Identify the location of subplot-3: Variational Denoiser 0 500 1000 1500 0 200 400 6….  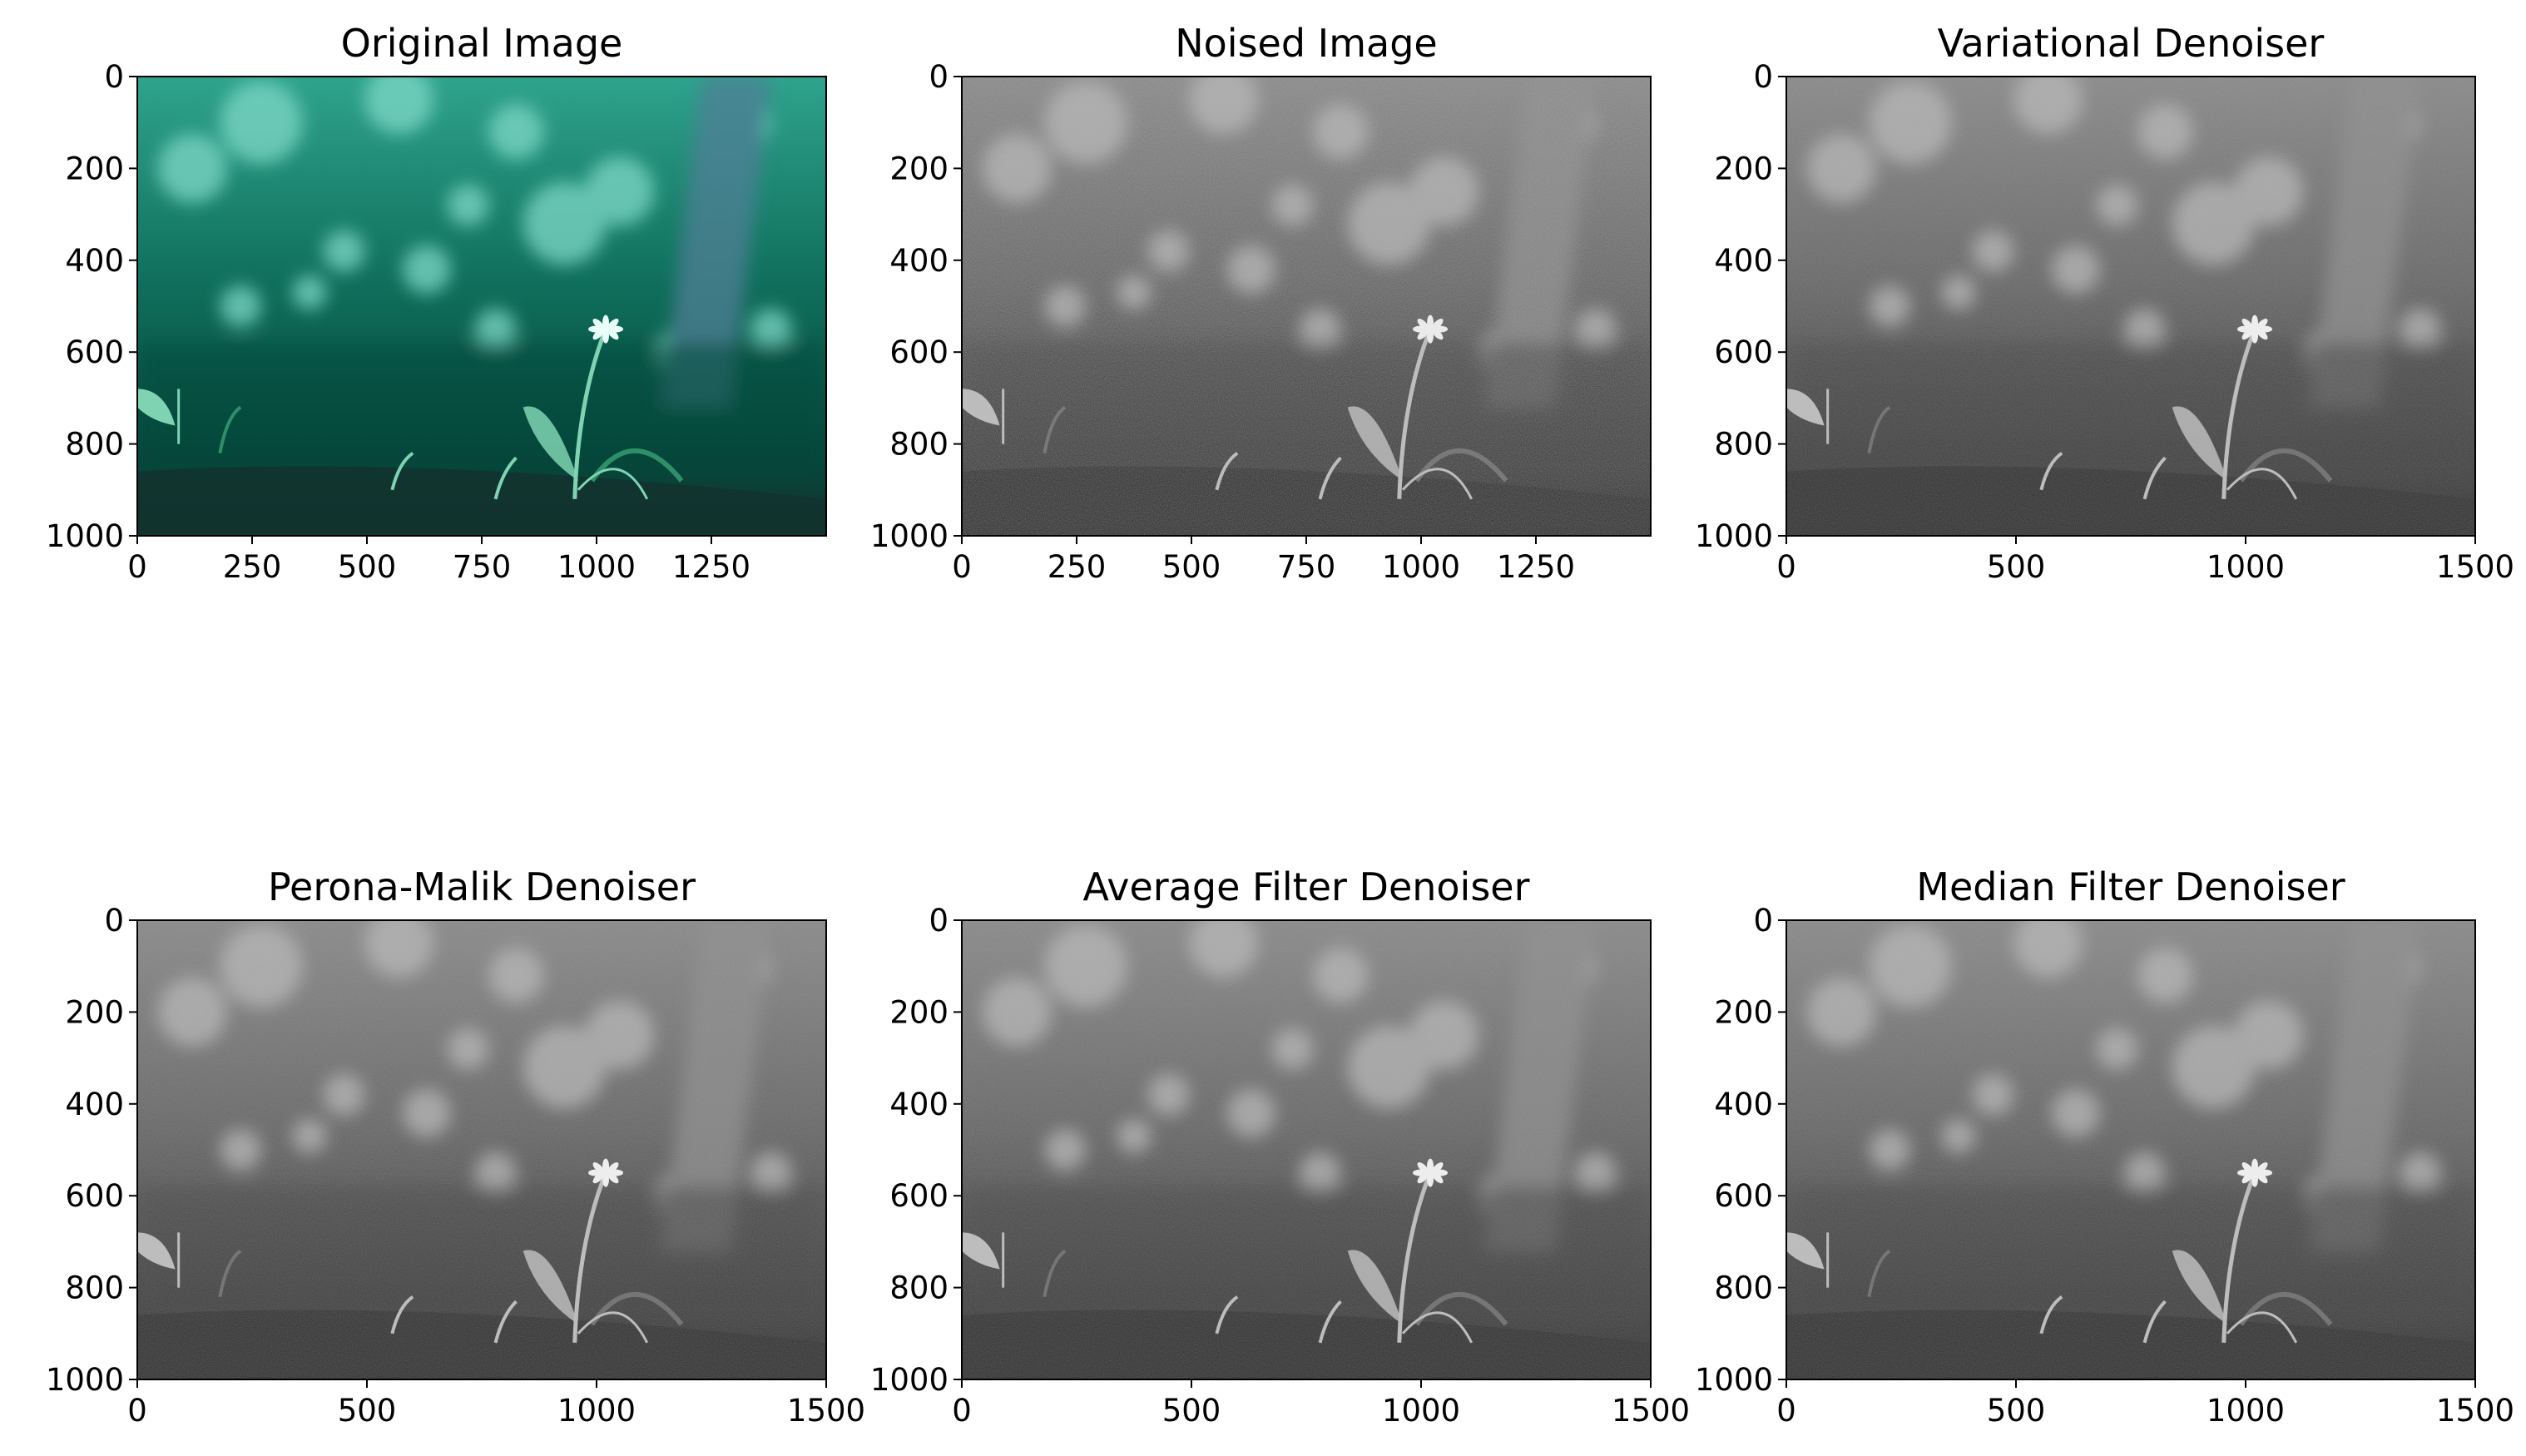
(2104, 303).